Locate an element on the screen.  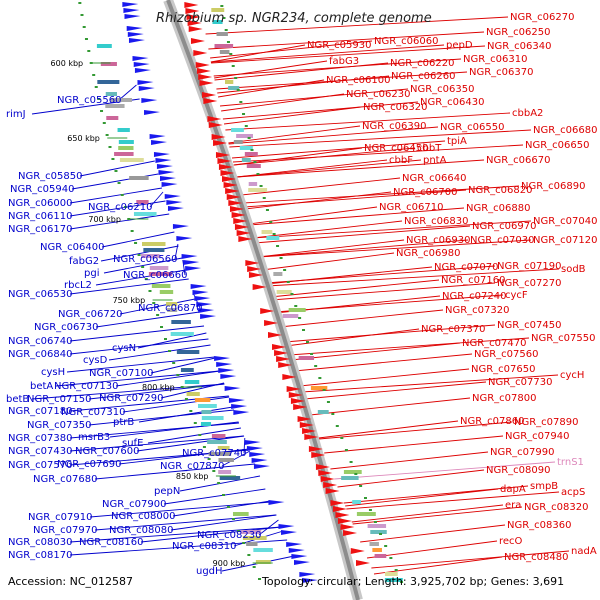
gene-label-right: NGR_c07650 is located at coordinates (503, 369).